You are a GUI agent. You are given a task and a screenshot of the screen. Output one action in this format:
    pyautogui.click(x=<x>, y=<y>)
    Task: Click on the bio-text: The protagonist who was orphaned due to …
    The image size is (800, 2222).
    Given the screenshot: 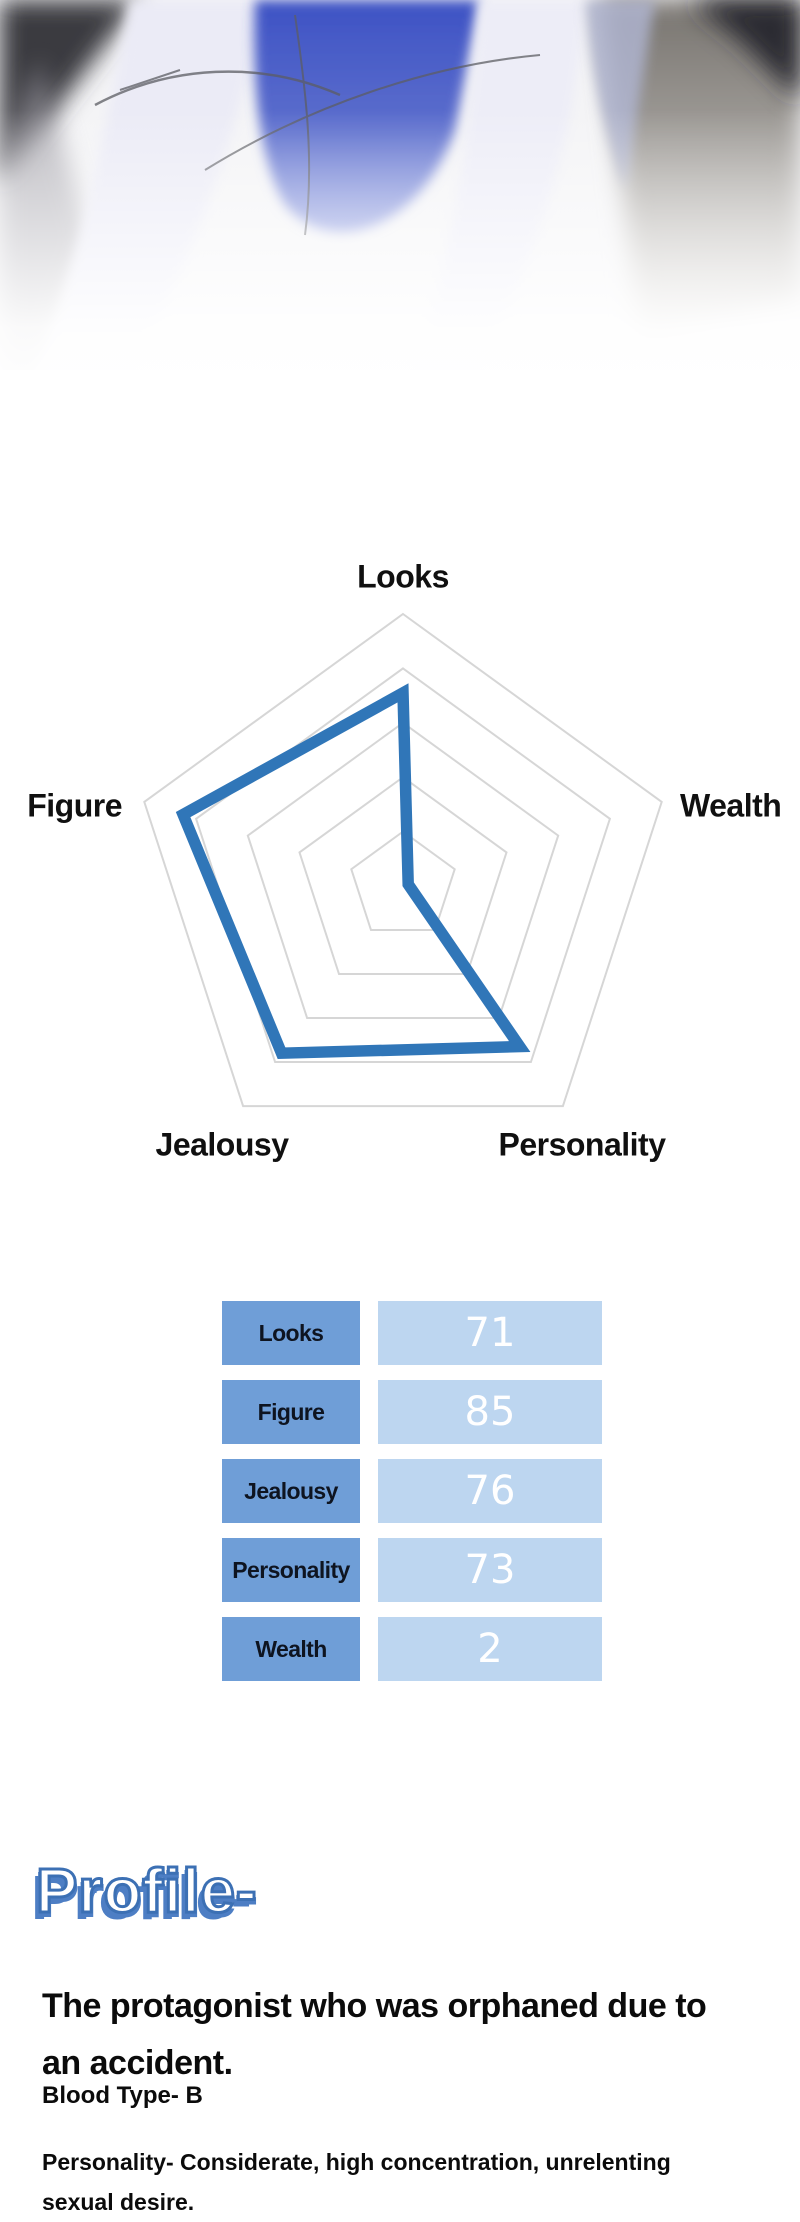 What is the action you would take?
    pyautogui.click(x=374, y=2035)
    